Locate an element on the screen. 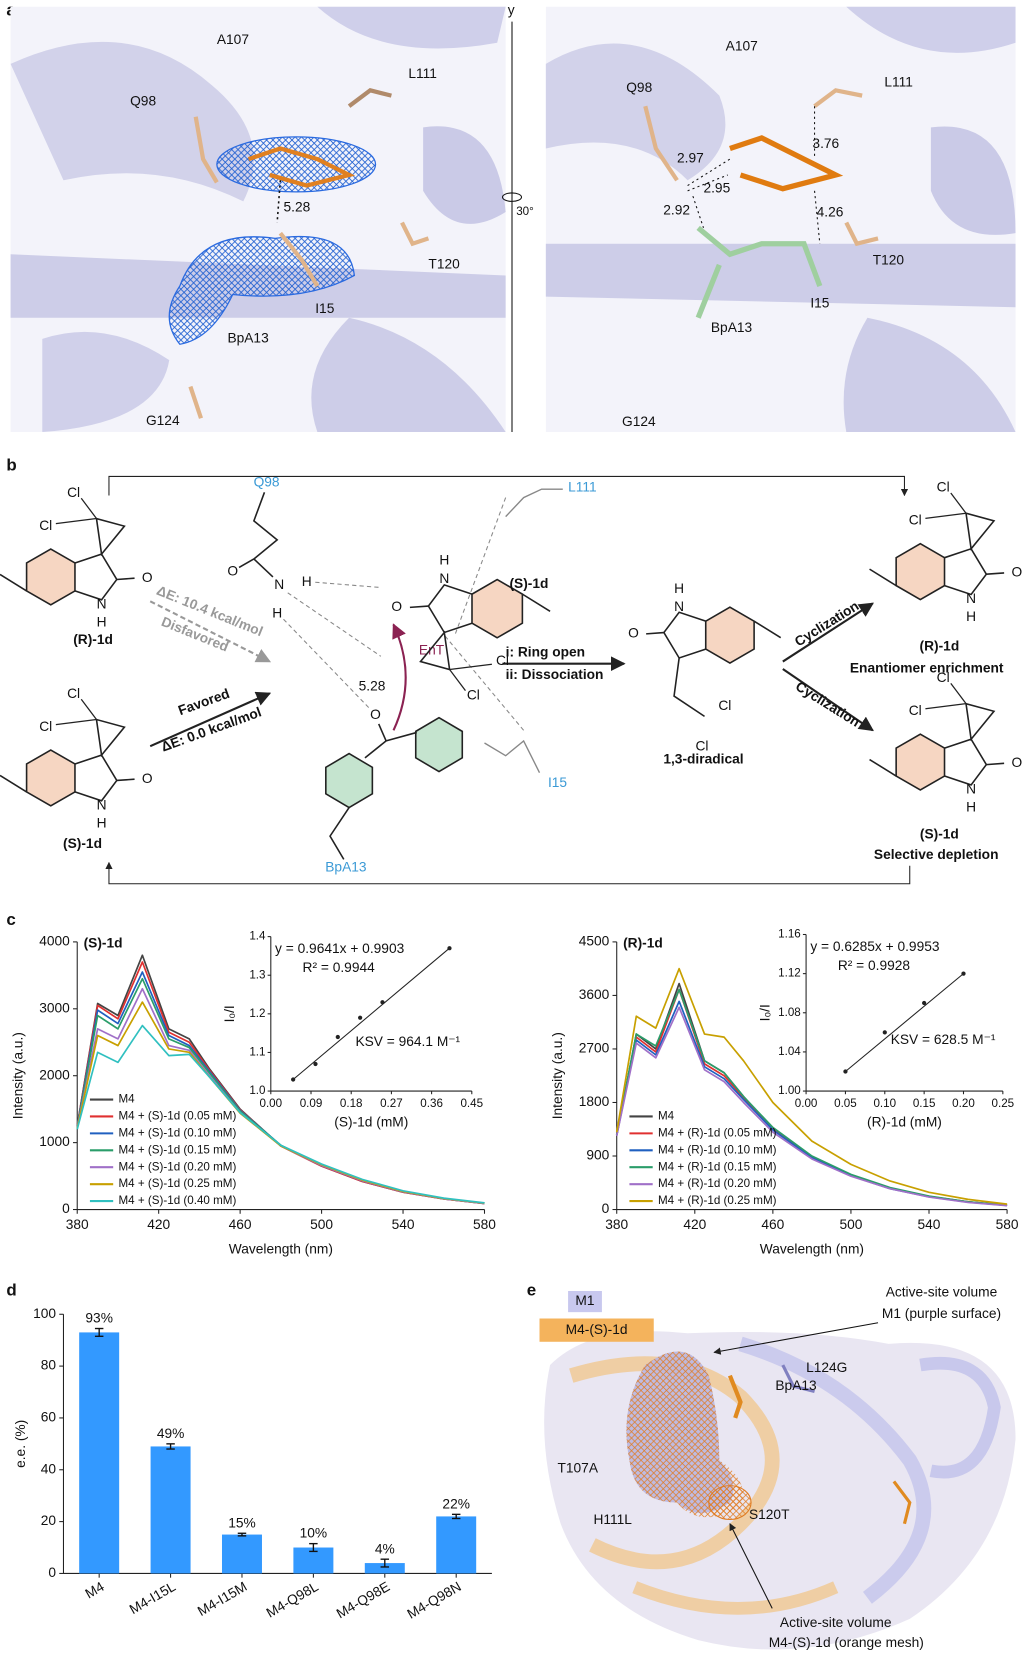 This screenshot has height=1673, width=1024. residue-label: I15 is located at coordinates (819, 303).